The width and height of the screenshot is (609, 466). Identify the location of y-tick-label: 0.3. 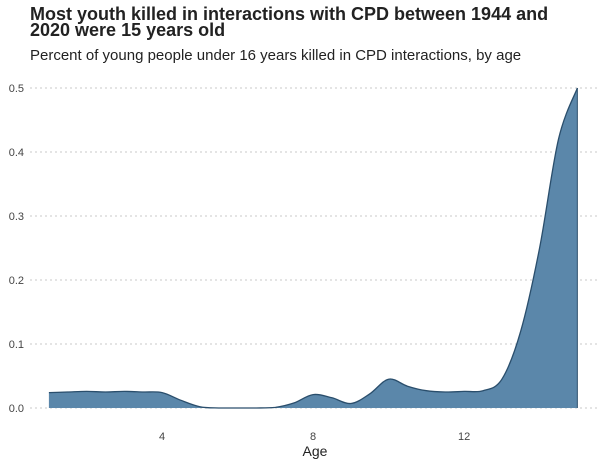
(16, 217).